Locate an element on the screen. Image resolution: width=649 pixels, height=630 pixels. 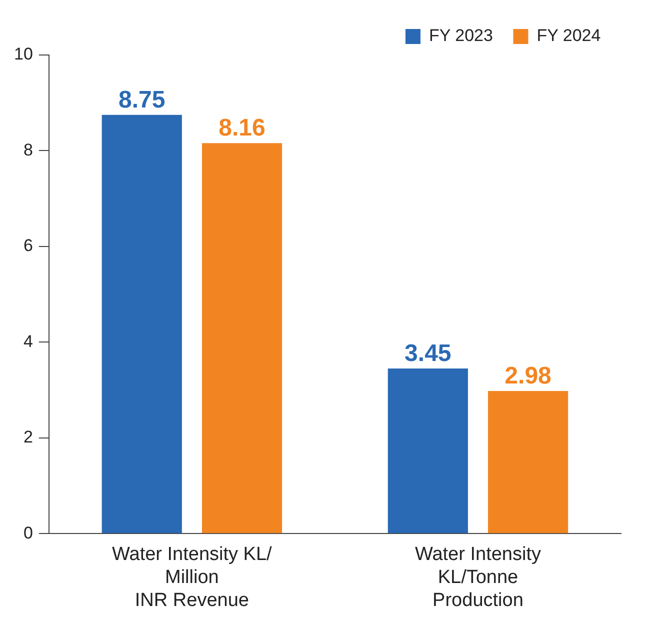
data-label: 8.16 is located at coordinates (242, 128).